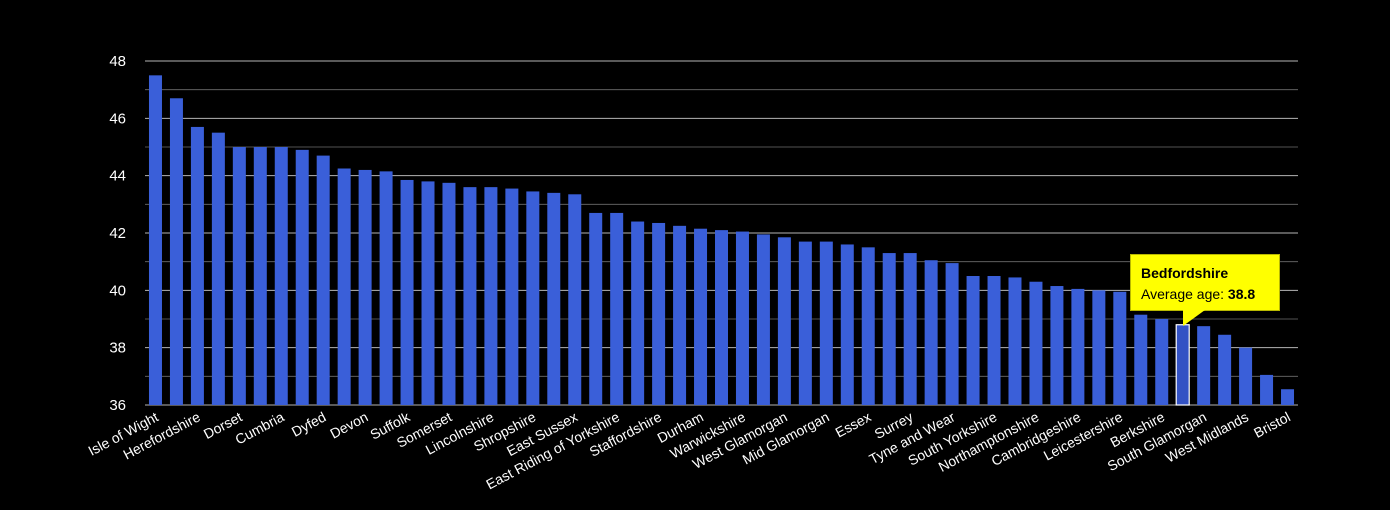  I want to click on tooltip: Bedfordshire Average age: 38.8, so click(1205, 282).